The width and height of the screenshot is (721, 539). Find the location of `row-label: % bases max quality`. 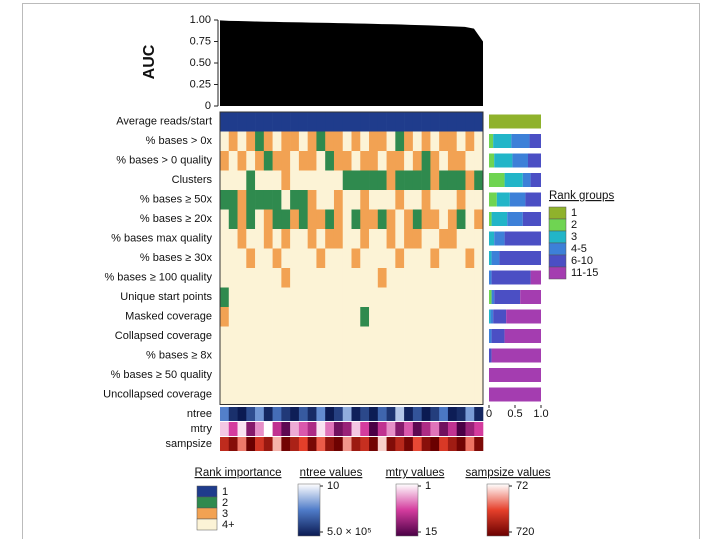

row-label: % bases max quality is located at coordinates (161, 239).